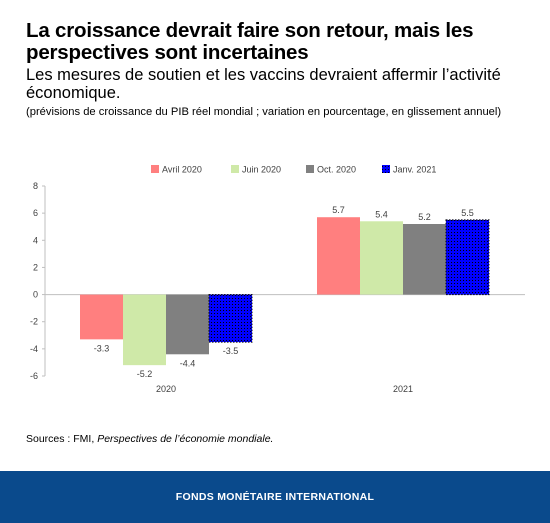 The width and height of the screenshot is (550, 523). I want to click on x-category-label: 2021, so click(403, 389).